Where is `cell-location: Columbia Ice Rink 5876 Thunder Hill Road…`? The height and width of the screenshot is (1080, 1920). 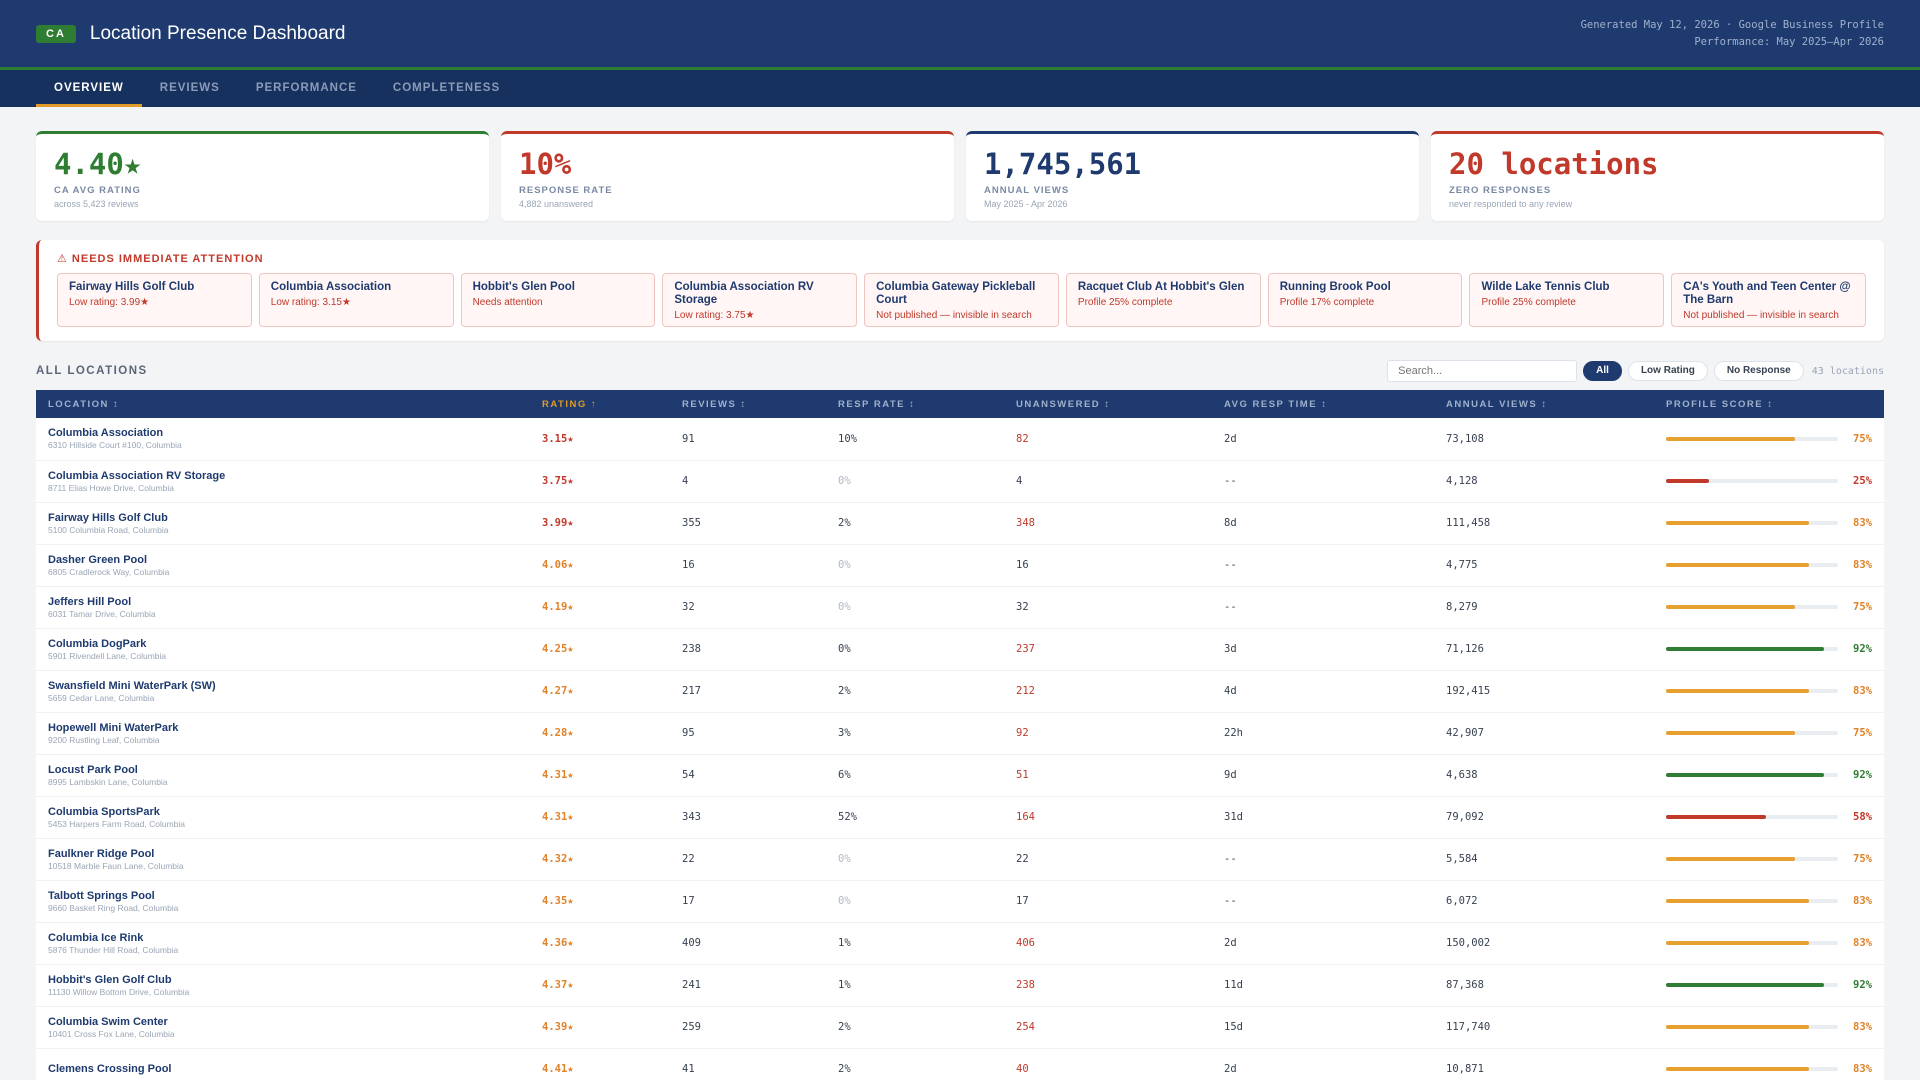 cell-location: Columbia Ice Rink 5876 Thunder Hill Road… is located at coordinates (283, 943).